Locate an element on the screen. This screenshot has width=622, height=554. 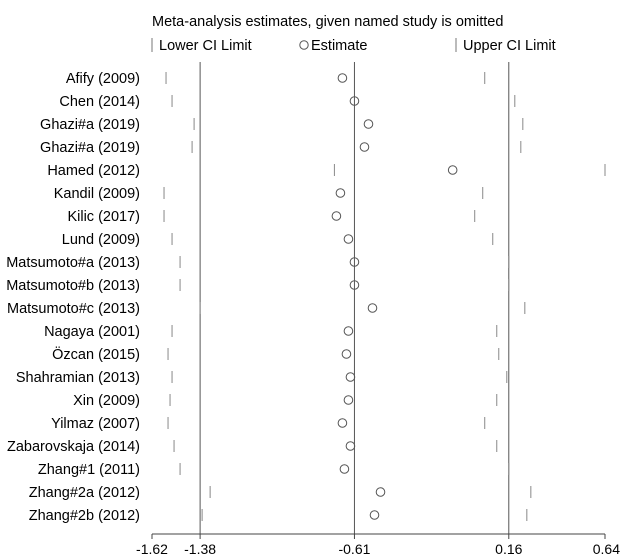
study-label: Matsumoto#b (2013) is located at coordinates (73, 286).